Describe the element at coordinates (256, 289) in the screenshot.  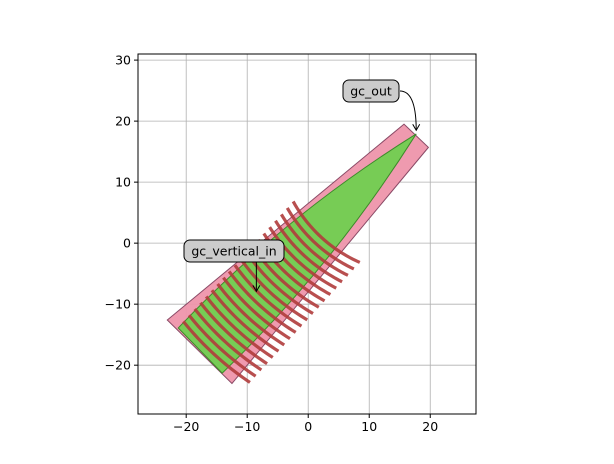
I see `gc-vertical-in-arrowhead` at that location.